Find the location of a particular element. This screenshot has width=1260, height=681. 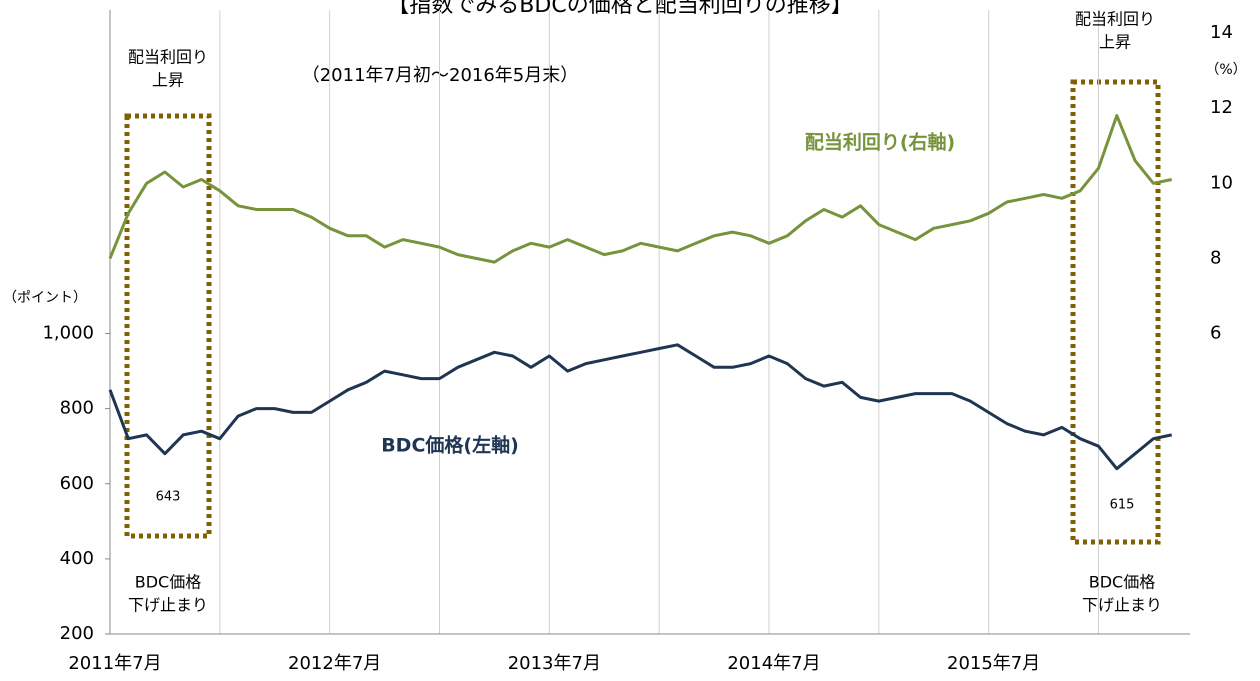

annotation: 643 is located at coordinates (168, 497).